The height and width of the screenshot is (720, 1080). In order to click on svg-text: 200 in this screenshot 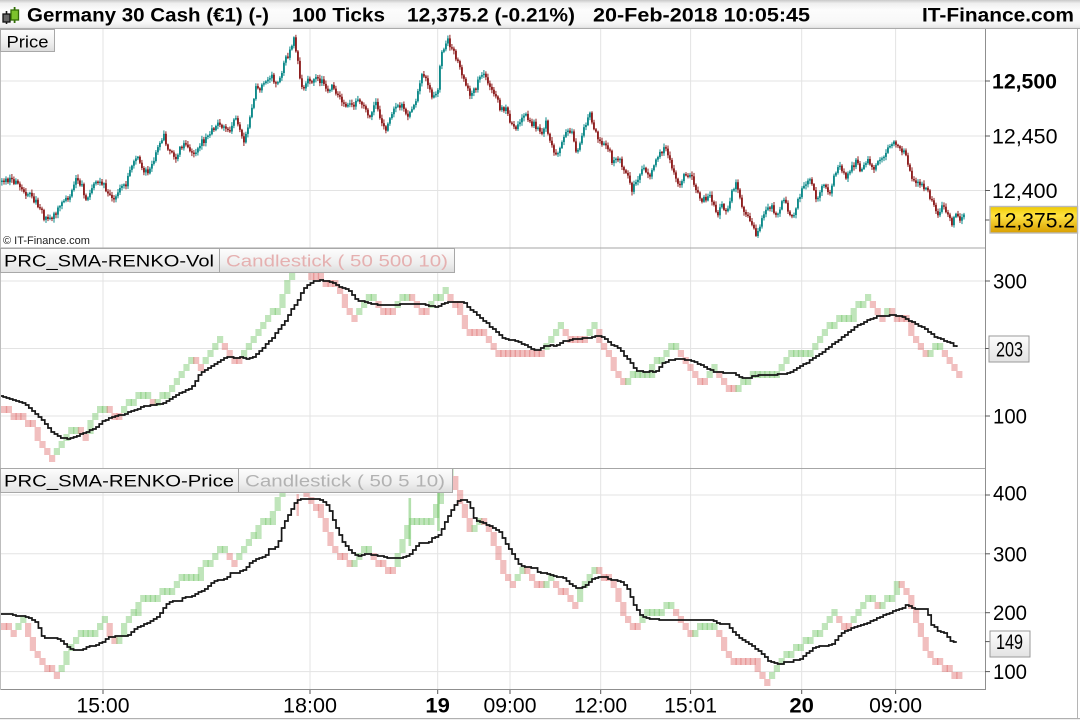, I will do `click(1010, 613)`.